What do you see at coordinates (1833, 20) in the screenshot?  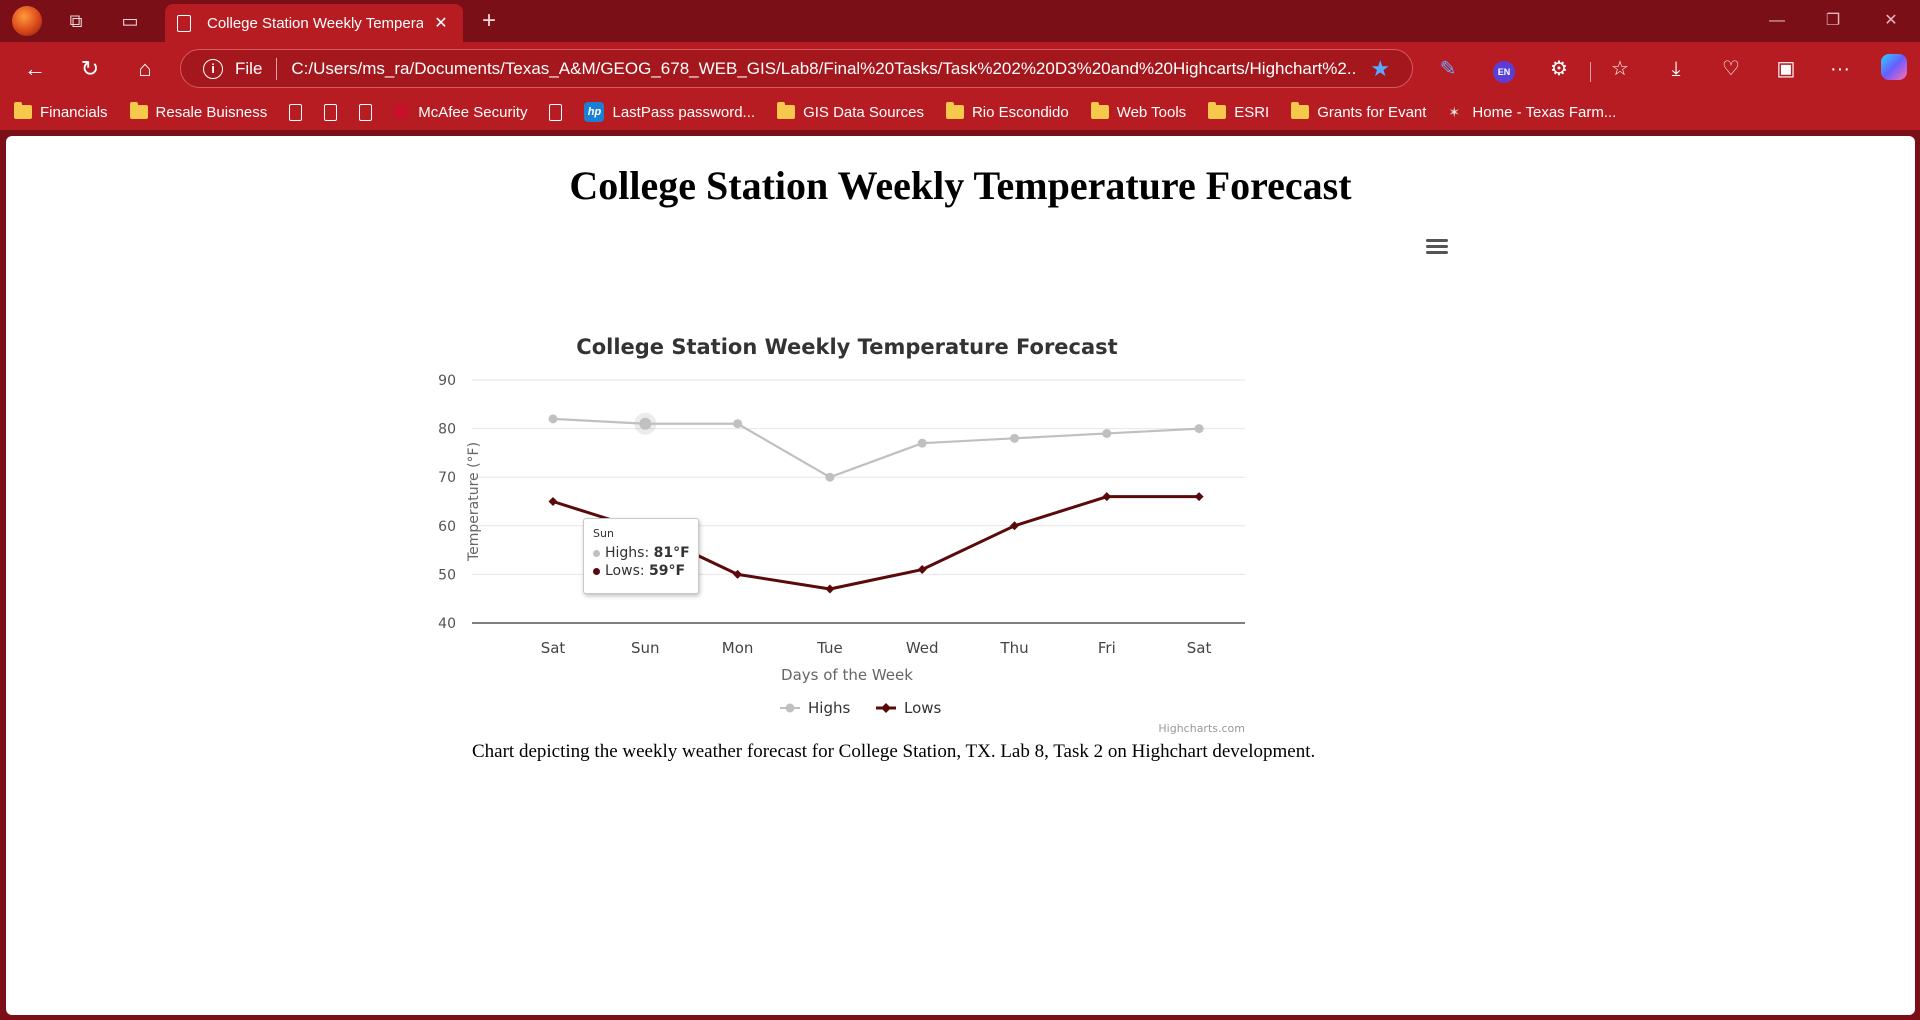 I see `restore-icon: ❐` at bounding box center [1833, 20].